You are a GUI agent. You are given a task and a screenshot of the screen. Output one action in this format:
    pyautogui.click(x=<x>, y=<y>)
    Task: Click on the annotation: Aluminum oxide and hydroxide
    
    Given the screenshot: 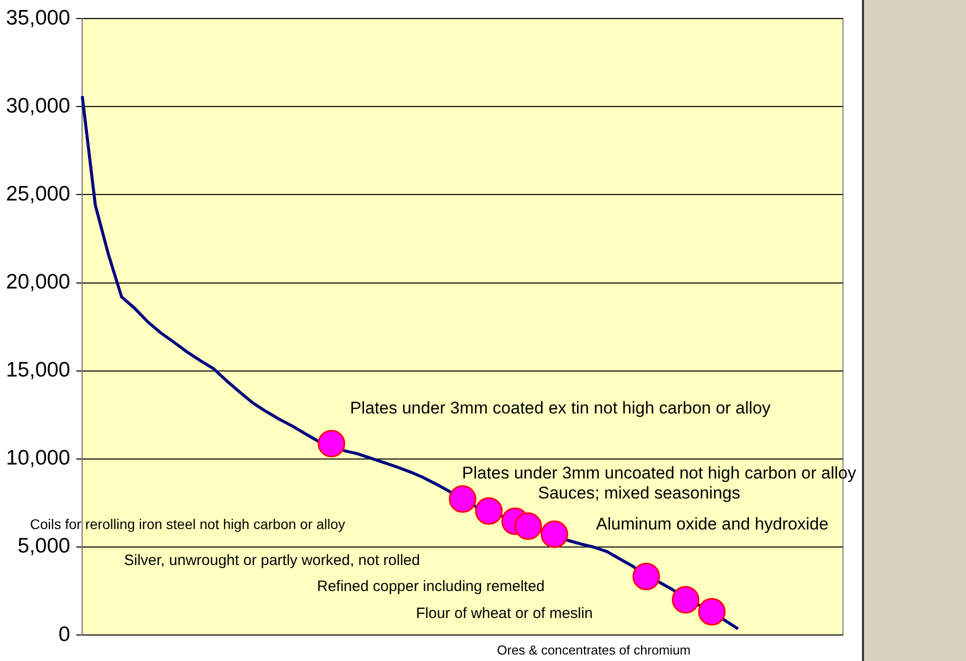 What is the action you would take?
    pyautogui.click(x=712, y=524)
    